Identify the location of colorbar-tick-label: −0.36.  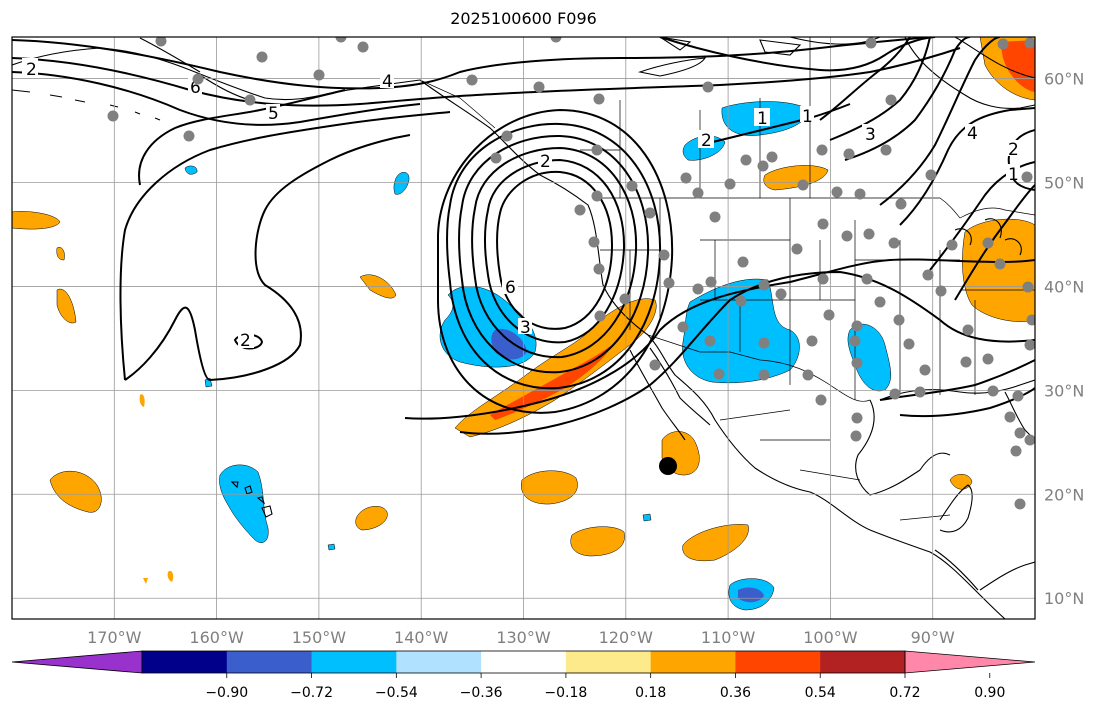
(481, 693).